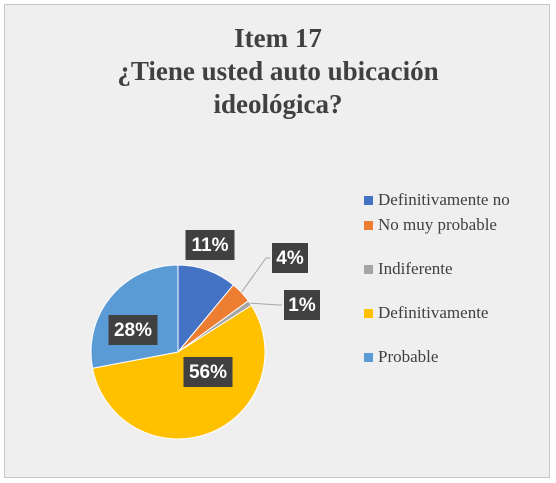 This screenshot has width=556, height=483. What do you see at coordinates (278, 87) in the screenshot?
I see `chart-subtitle: ¿Tiene usted auto ubicación ideológica?` at bounding box center [278, 87].